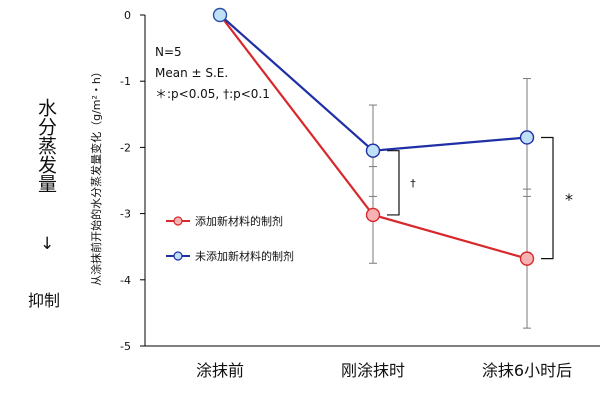 The image size is (600, 400). I want to click on vertical-label-evaporation: 水分蒸发量, so click(46, 145).